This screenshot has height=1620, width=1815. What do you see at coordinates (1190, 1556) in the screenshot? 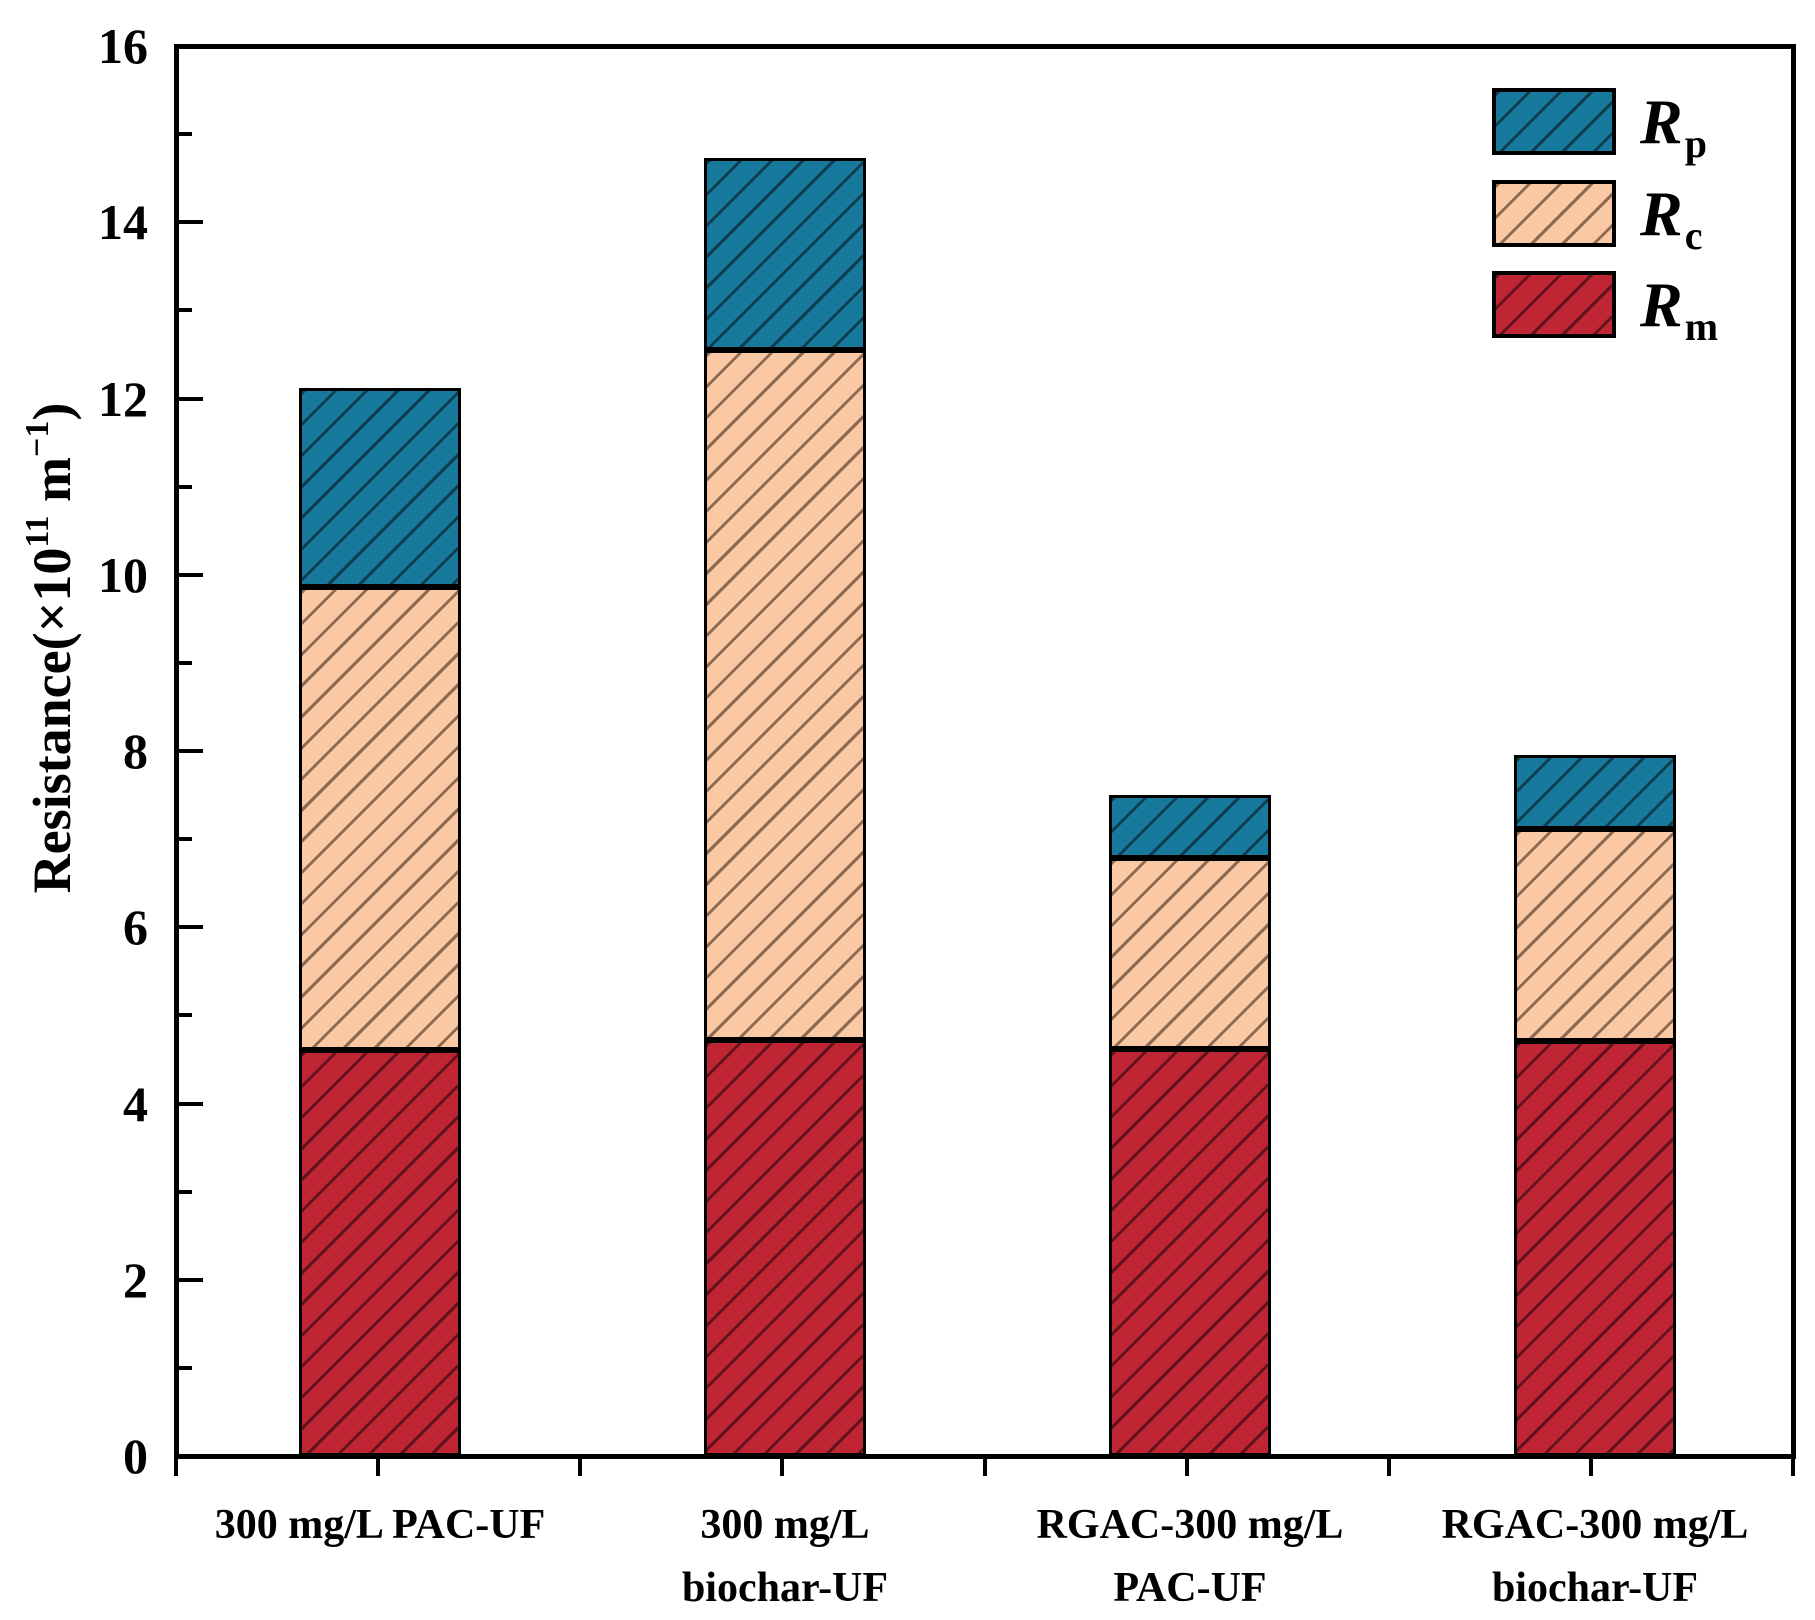
I see `x-axis-category-label: RGAC-300 mg/L PAC-UF` at bounding box center [1190, 1556].